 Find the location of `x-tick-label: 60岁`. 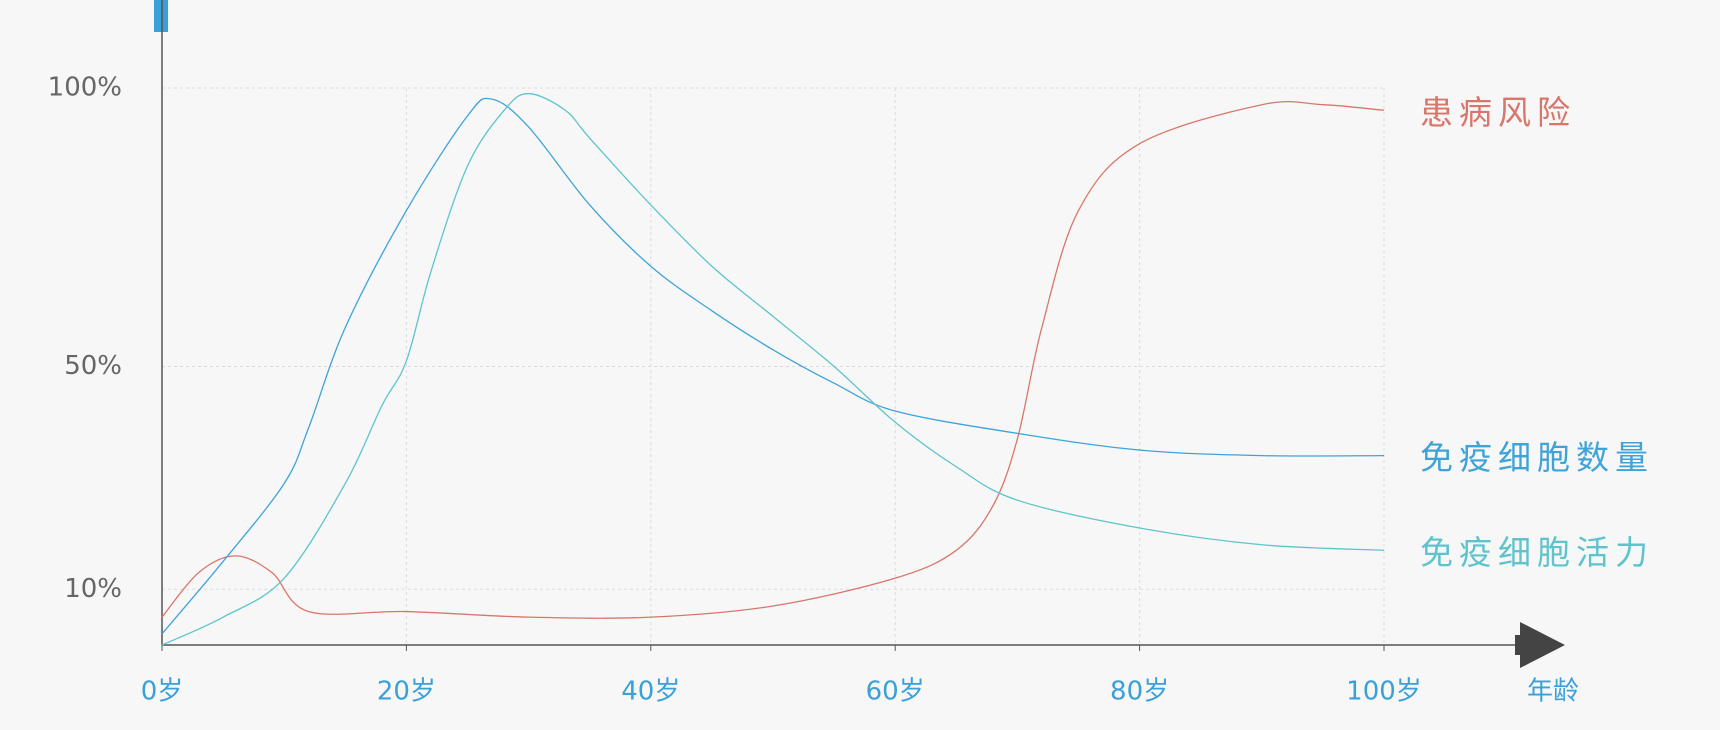

x-tick-label: 60岁 is located at coordinates (895, 692).